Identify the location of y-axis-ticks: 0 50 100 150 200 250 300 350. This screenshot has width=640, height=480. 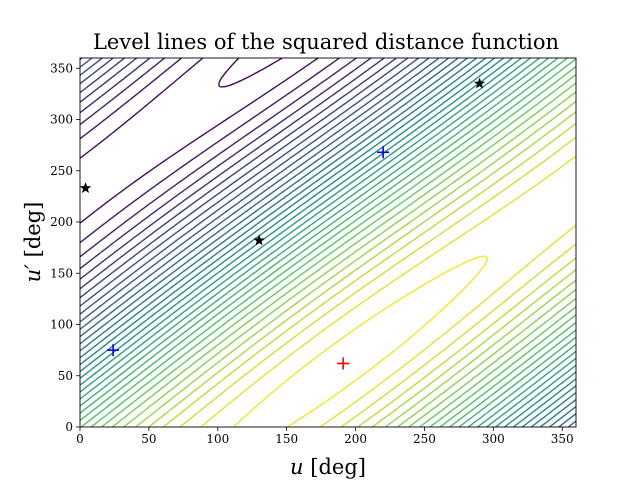
(65, 247).